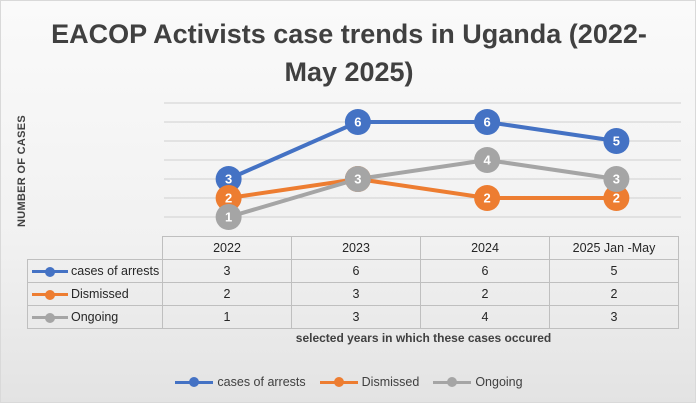  I want to click on table-column-header: 2022, so click(227, 248).